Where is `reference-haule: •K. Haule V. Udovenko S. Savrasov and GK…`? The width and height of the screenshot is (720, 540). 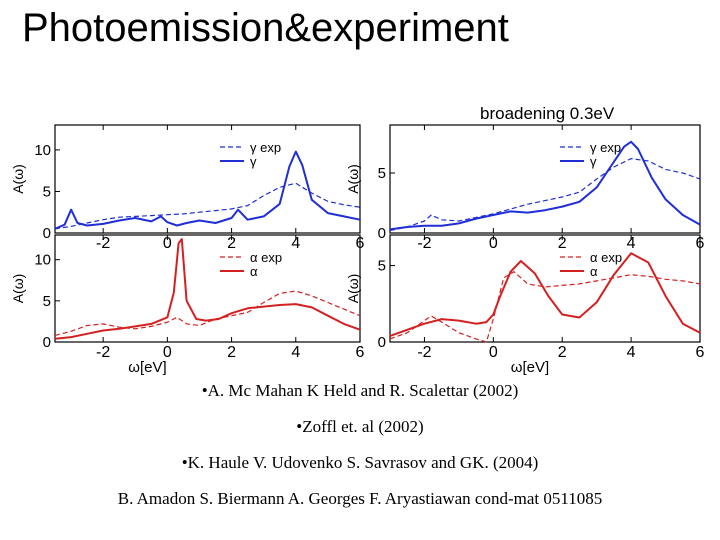
reference-haule: •K. Haule V. Udovenko S. Savrasov and GK… is located at coordinates (360, 462).